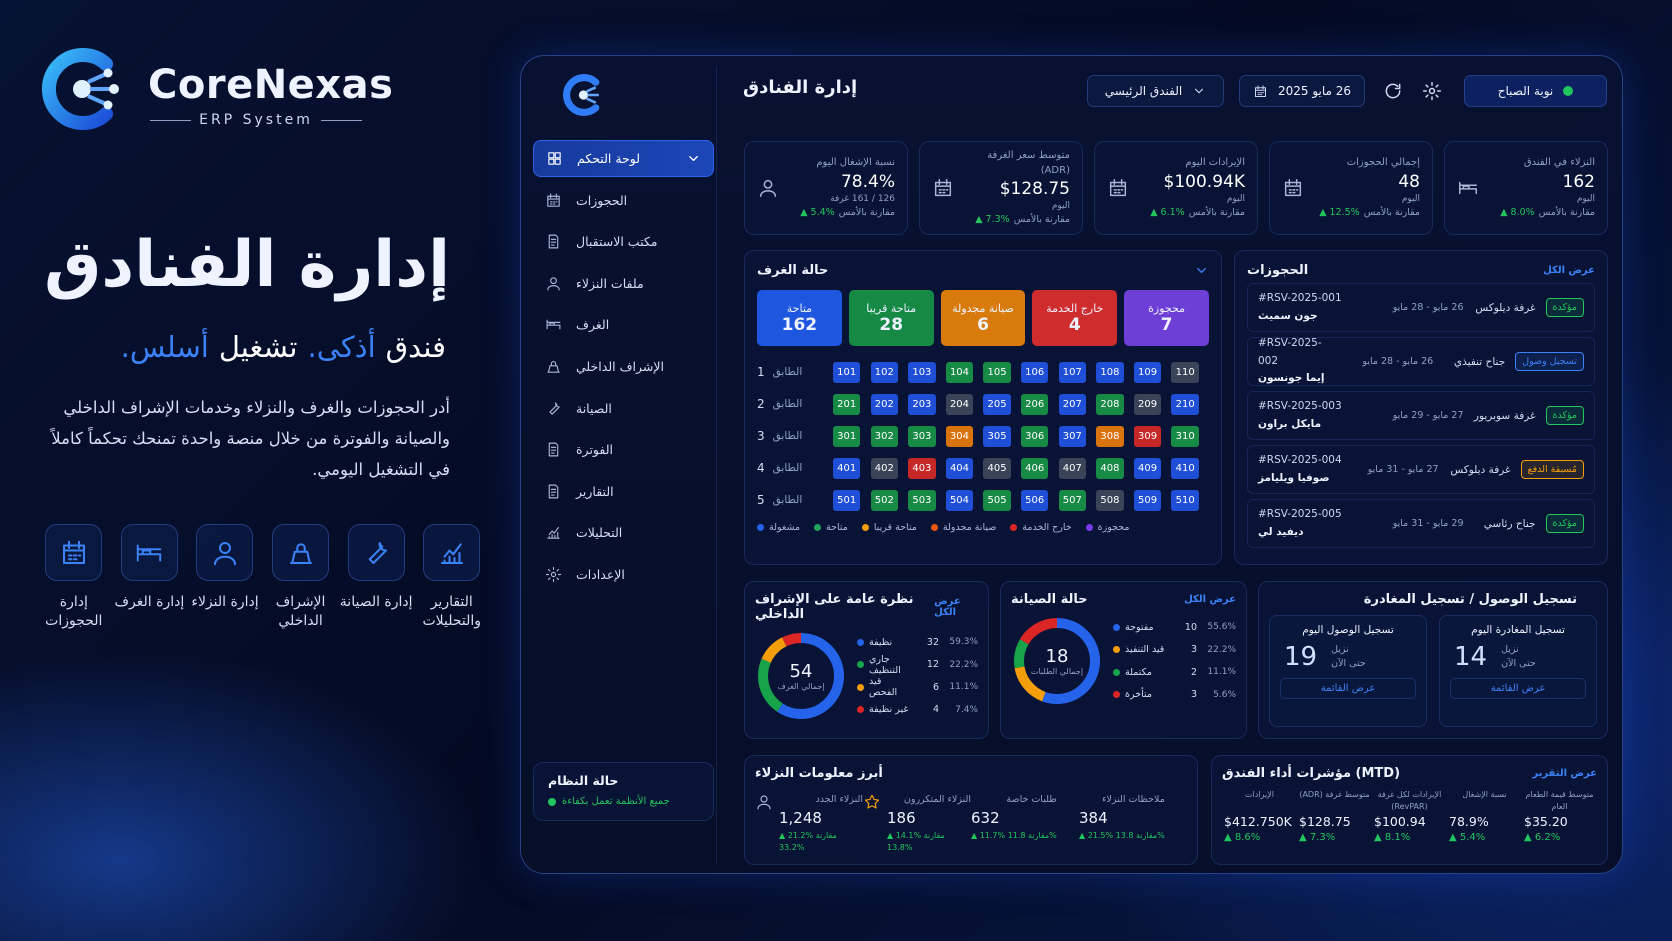 The height and width of the screenshot is (941, 1672). What do you see at coordinates (1348, 630) in the screenshot?
I see `card-title: تسجيل الوصول اليوم` at bounding box center [1348, 630].